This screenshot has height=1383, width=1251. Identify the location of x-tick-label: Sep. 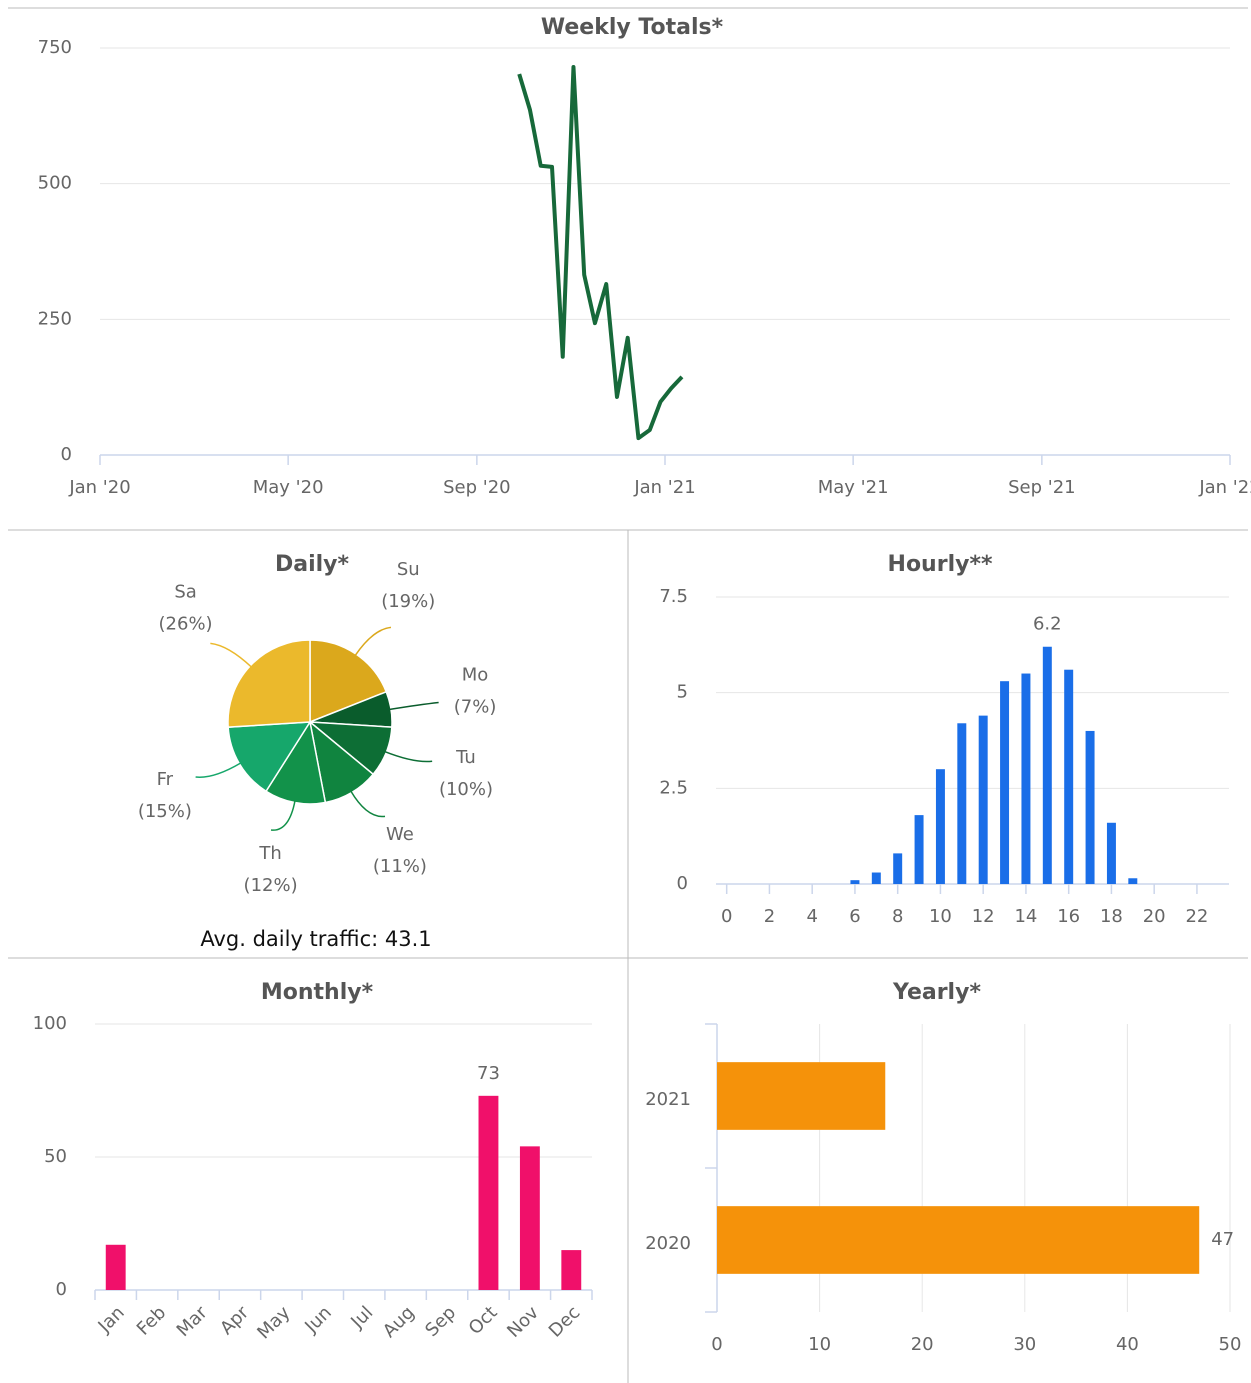
(440, 1321).